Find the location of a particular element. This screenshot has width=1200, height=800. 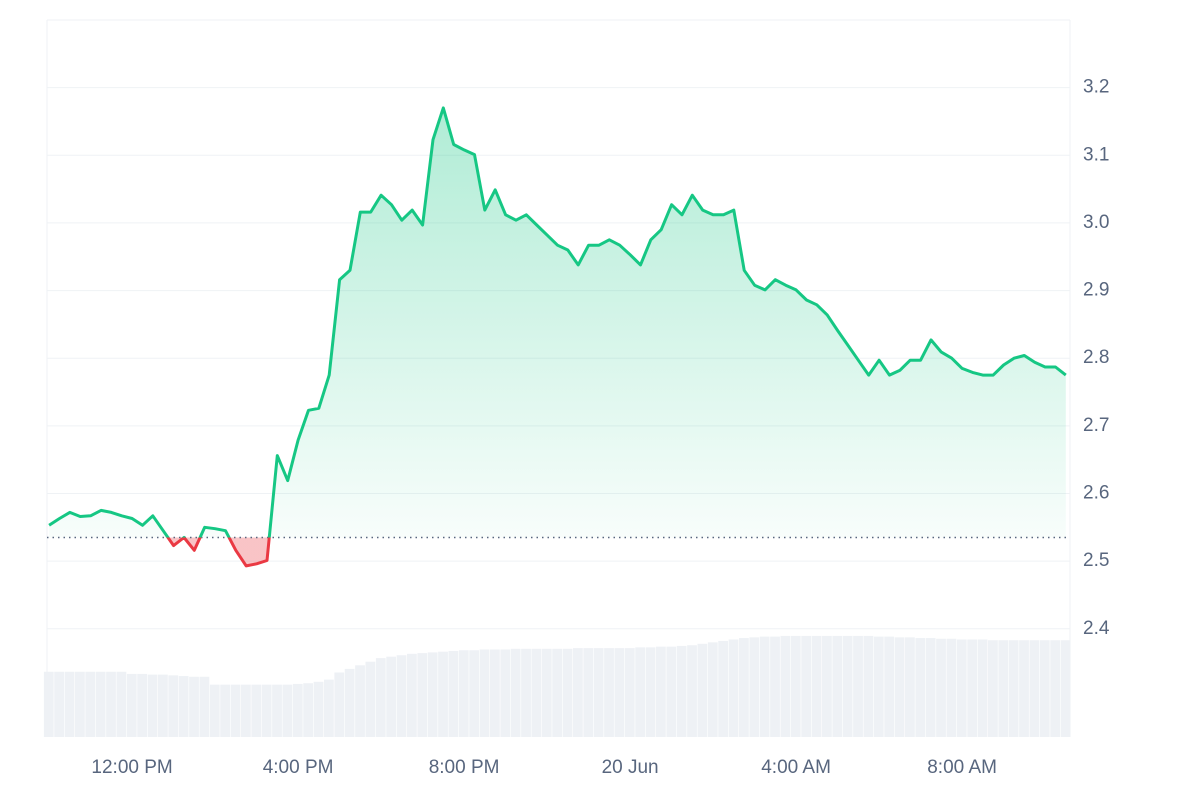

y-tick-label: 2.8 is located at coordinates (1096, 357).